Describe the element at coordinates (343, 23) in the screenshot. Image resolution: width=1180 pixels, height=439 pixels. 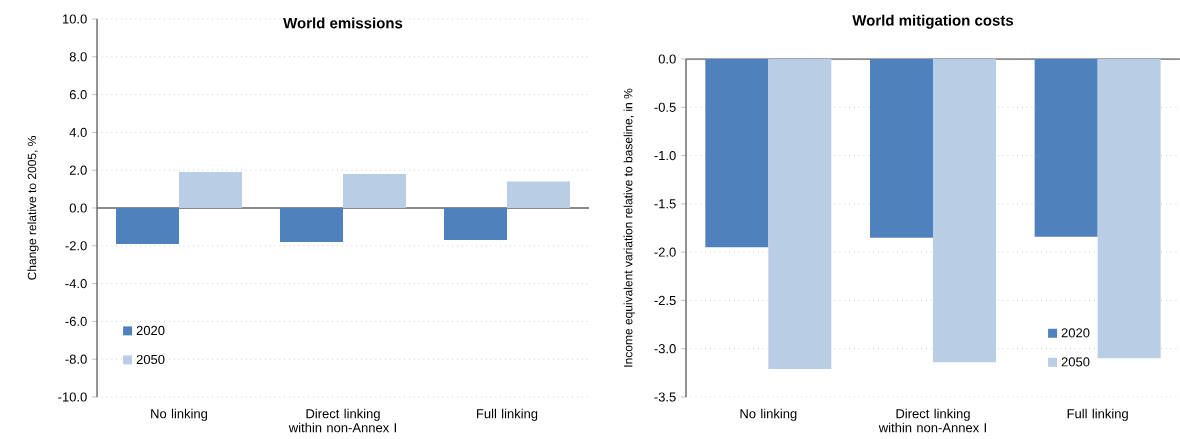
I see `chart-title: World emissions` at that location.